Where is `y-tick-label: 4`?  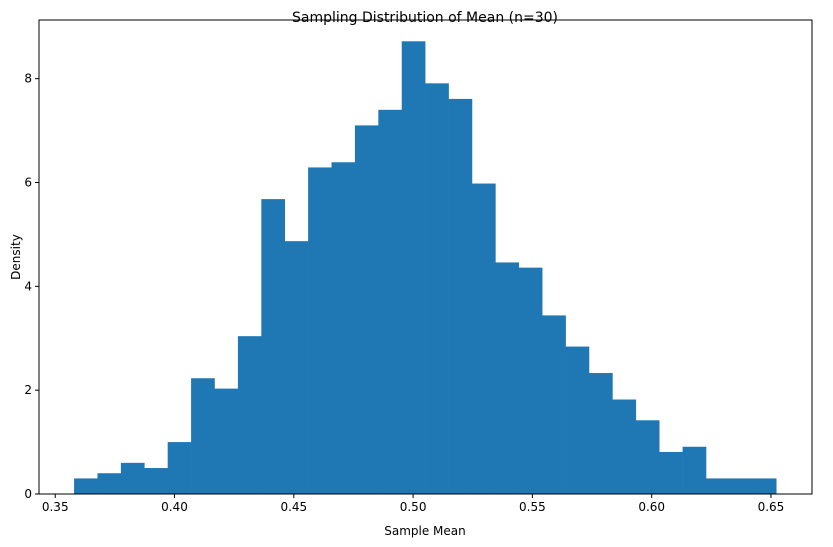
y-tick-label: 4 is located at coordinates (28, 286).